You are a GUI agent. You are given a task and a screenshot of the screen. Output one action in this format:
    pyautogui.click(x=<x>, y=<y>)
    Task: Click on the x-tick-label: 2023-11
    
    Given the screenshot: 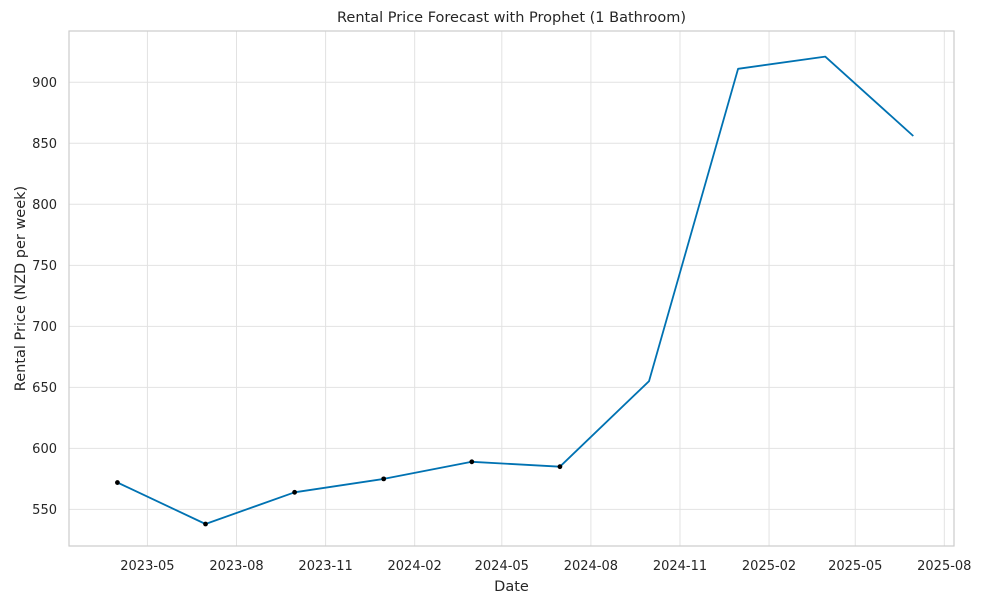 What is the action you would take?
    pyautogui.click(x=325, y=566)
    